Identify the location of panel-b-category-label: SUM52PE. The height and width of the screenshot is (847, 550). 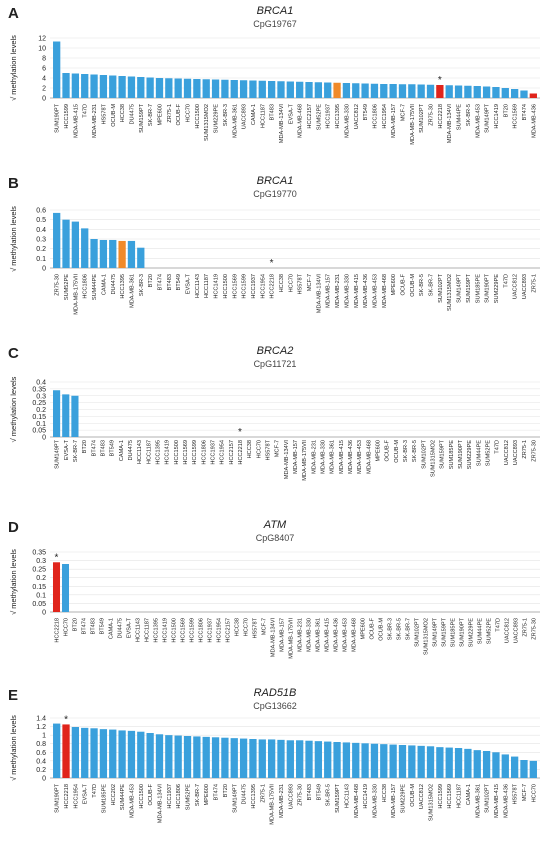
(67, 287).